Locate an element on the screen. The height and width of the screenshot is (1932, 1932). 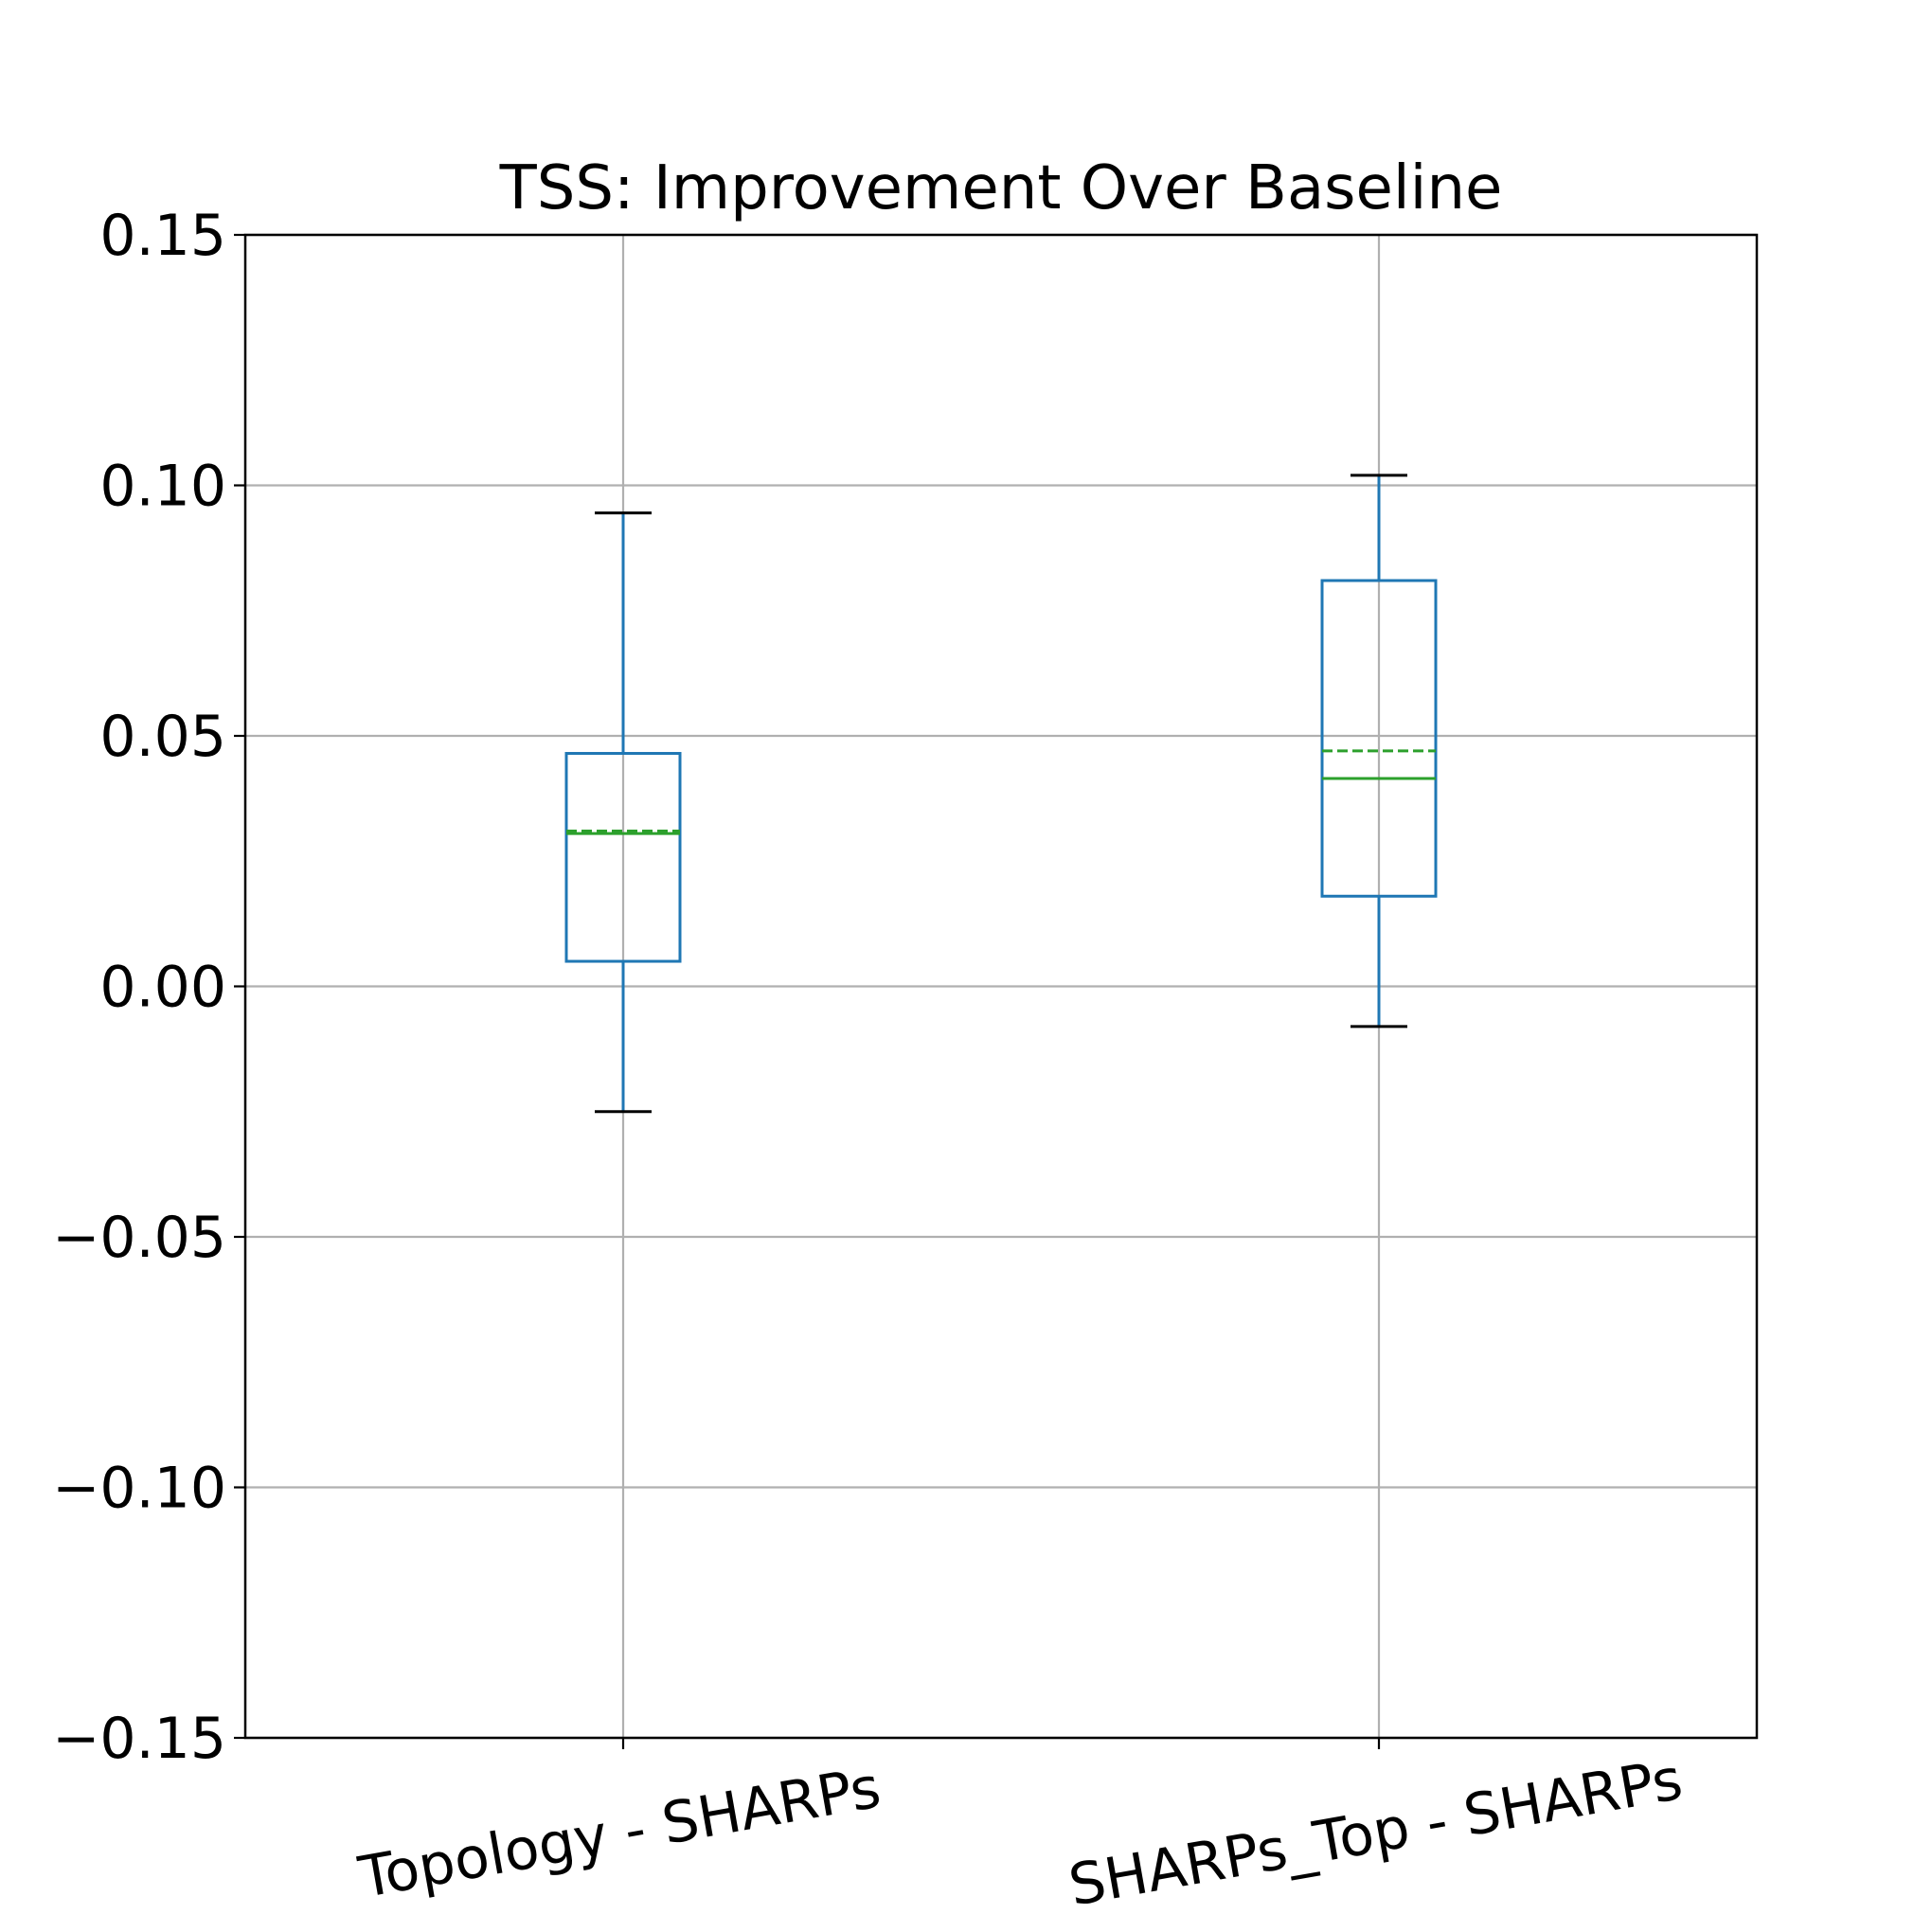
x-tick-label: SHARPs_Top - SHARPs is located at coordinates (1376, 1833).